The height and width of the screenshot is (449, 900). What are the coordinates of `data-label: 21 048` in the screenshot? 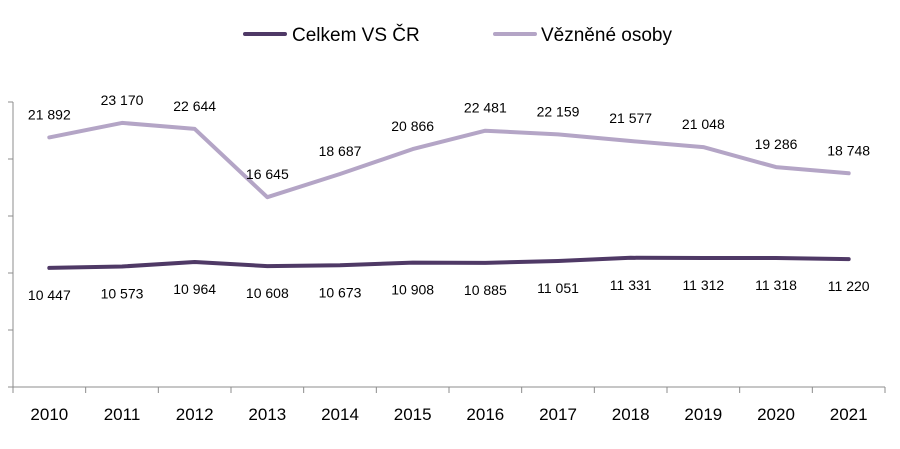 It's located at (703, 124).